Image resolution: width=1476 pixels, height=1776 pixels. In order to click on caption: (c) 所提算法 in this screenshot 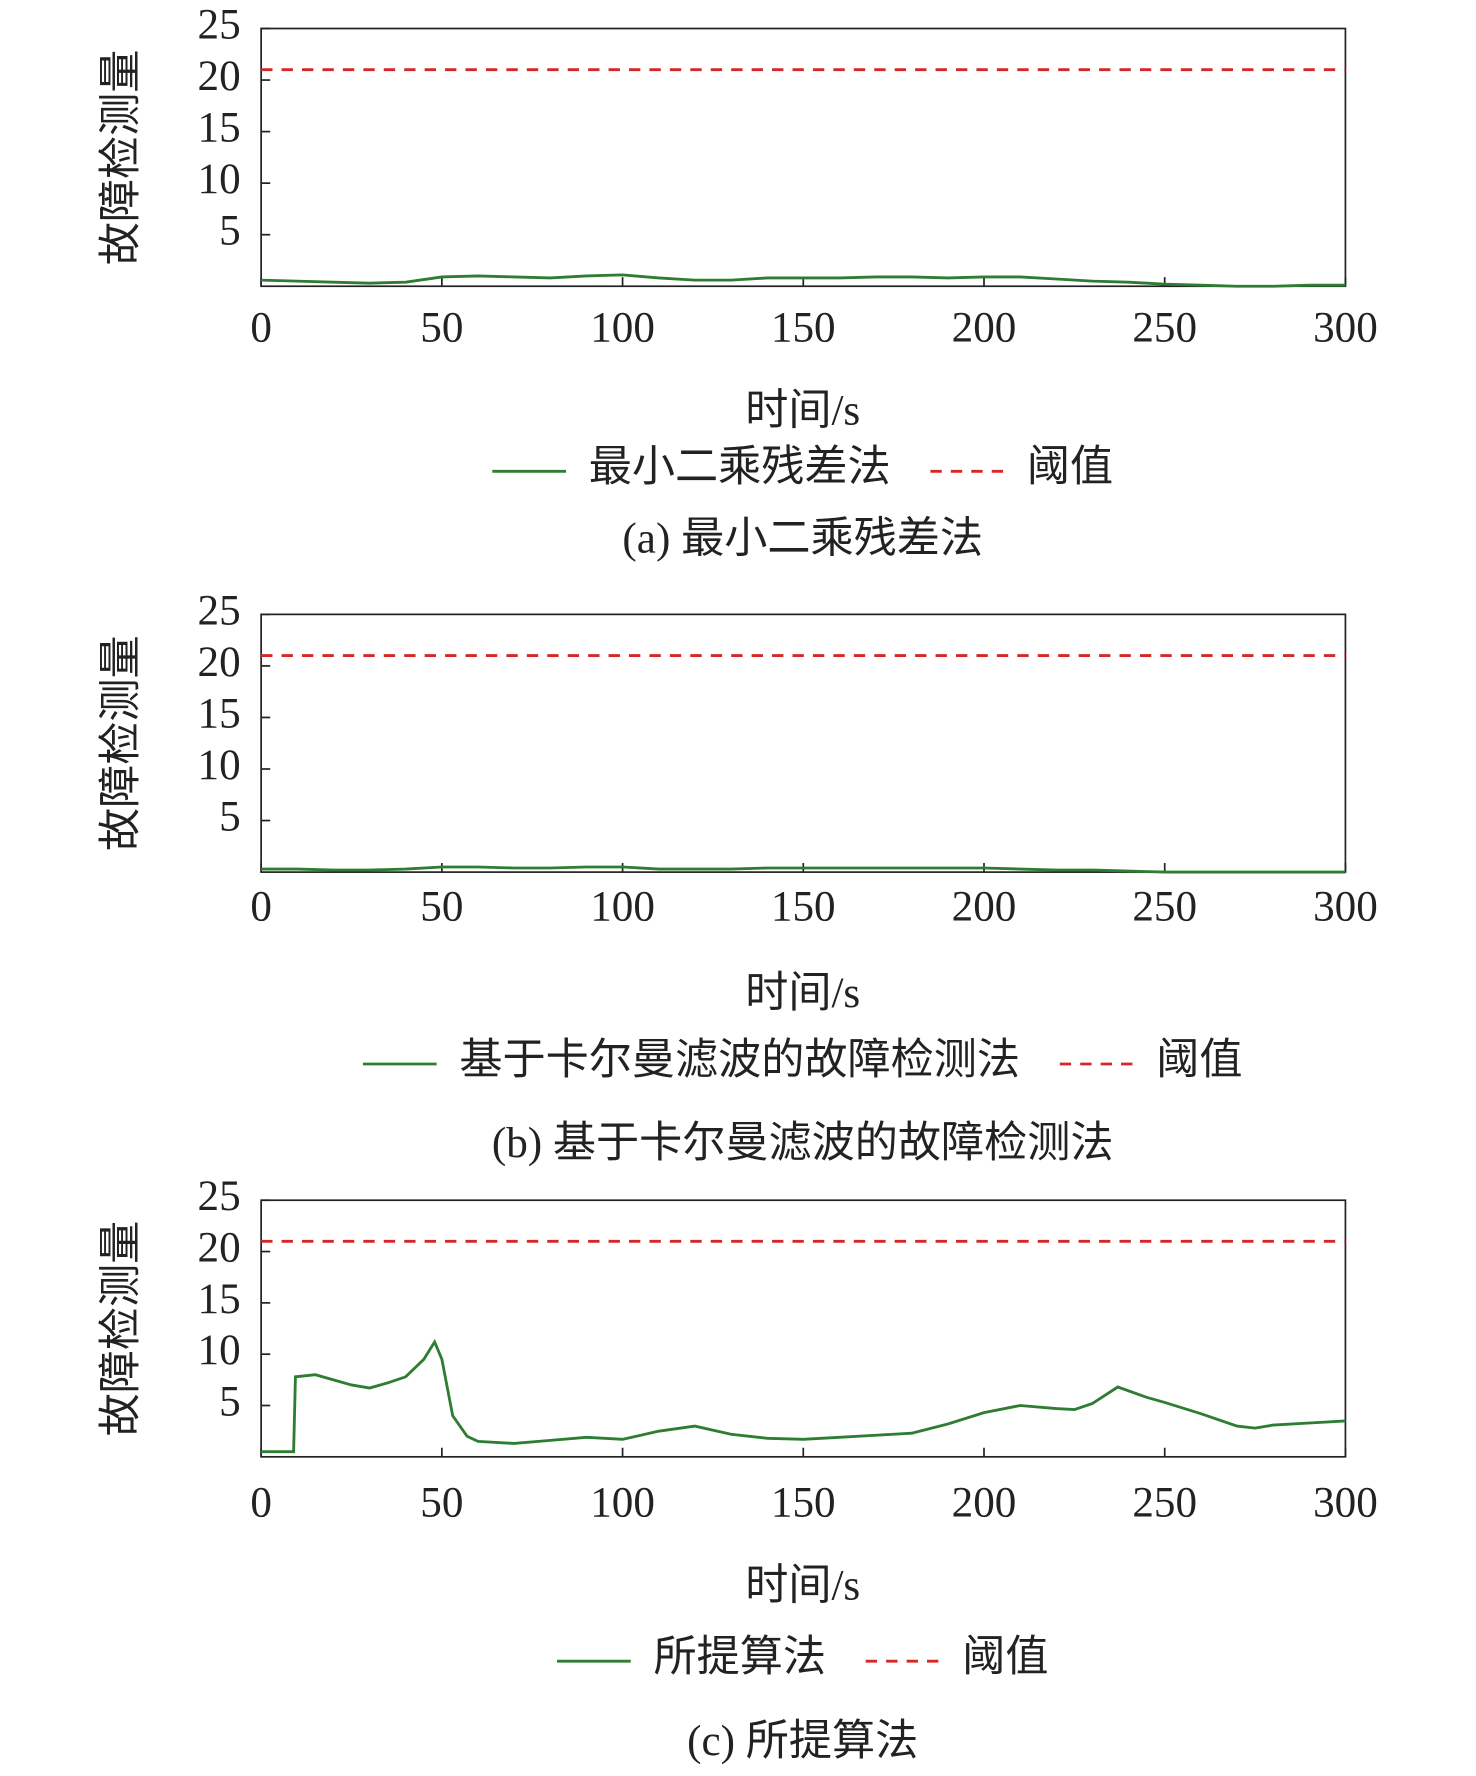, I will do `click(802, 1741)`.